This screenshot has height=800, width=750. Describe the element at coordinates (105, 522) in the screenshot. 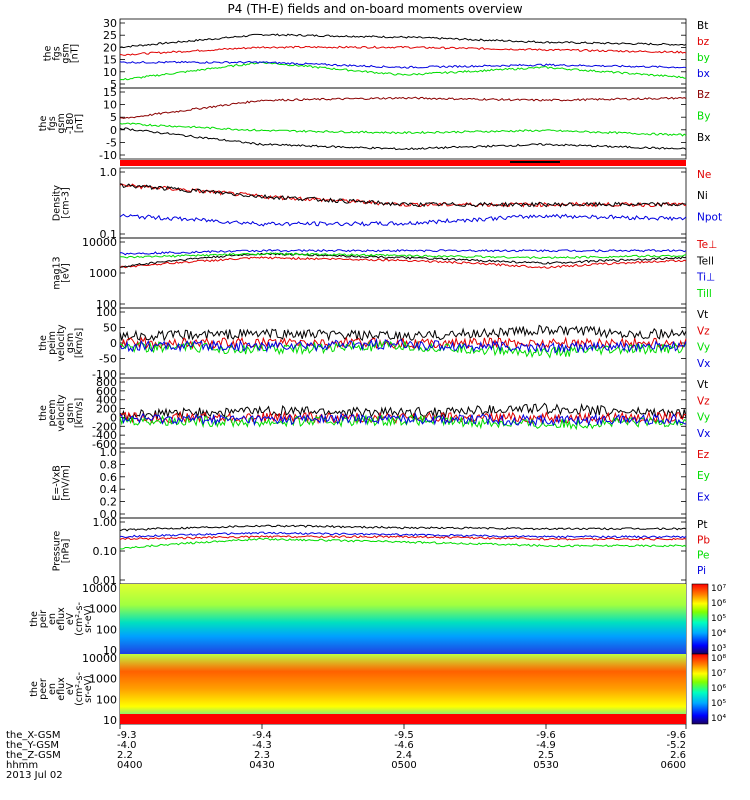

I see `y-tick-label: 1.00` at that location.